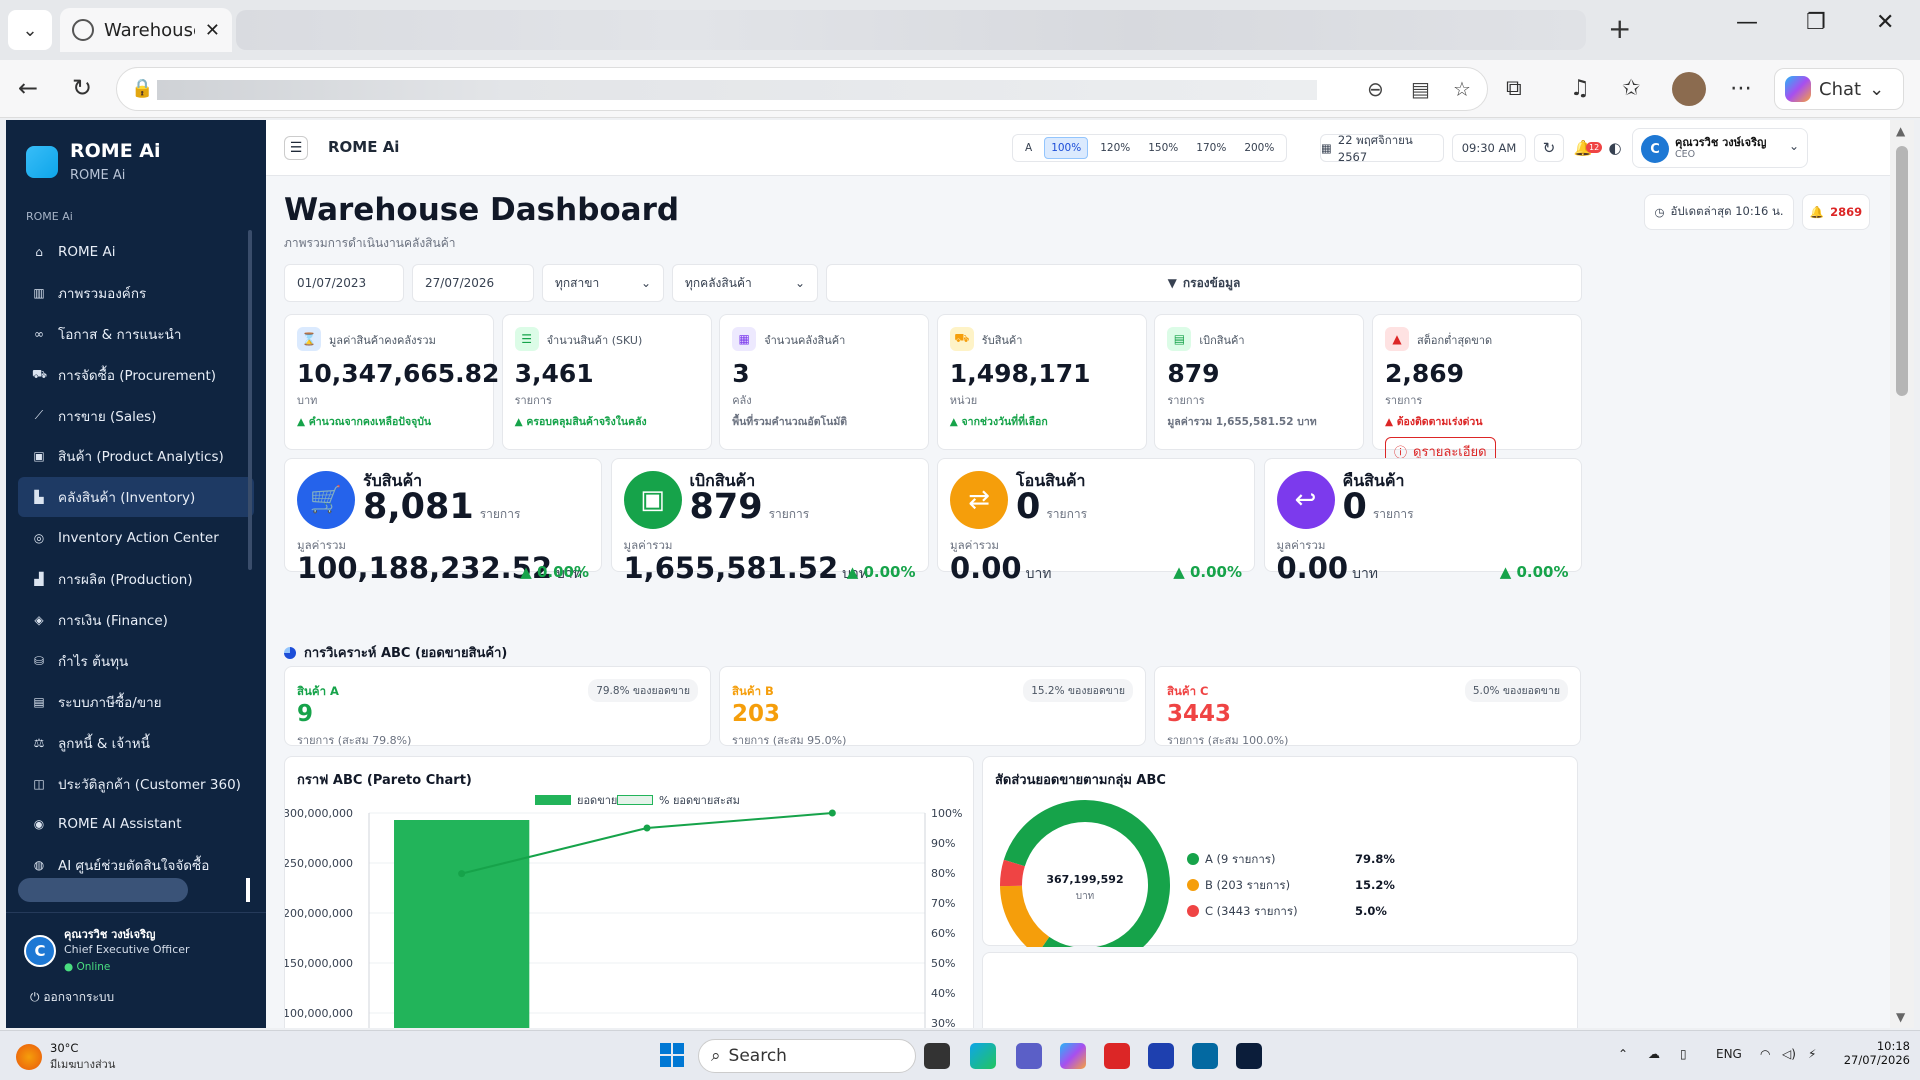  I want to click on new-tab-icon: +, so click(1620, 28).